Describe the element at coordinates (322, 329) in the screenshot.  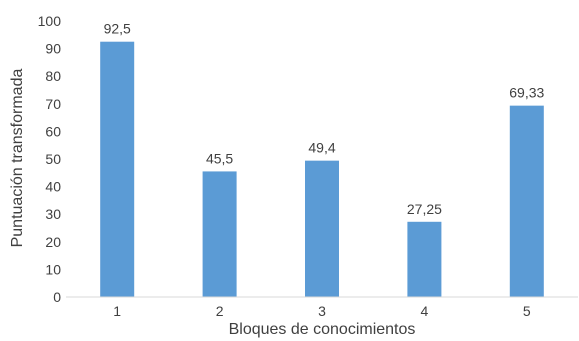
I see `x-axis-title: Bloques de conocimientos` at that location.